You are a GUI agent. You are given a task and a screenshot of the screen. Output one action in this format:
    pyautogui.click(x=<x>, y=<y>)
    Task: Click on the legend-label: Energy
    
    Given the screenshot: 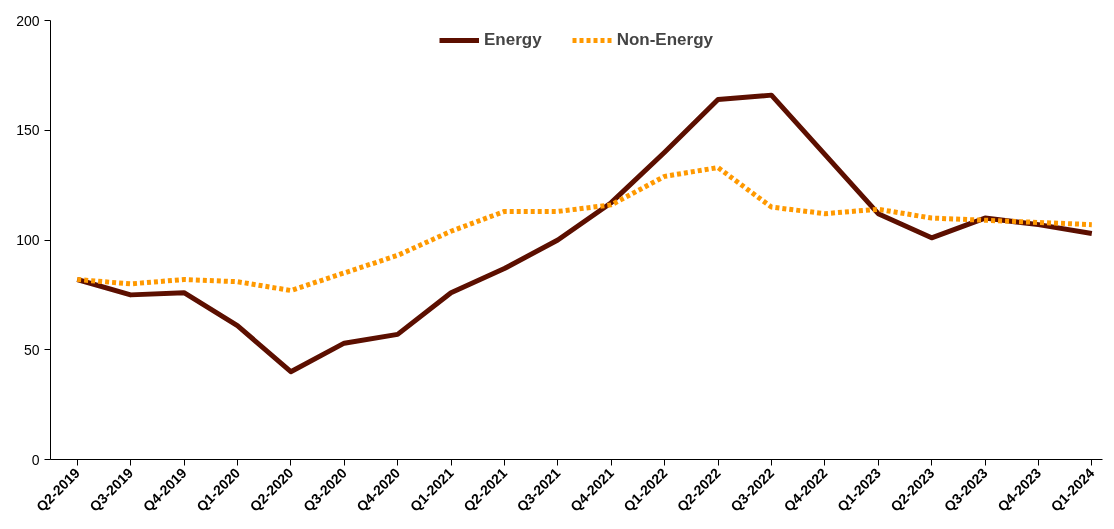 What is the action you would take?
    pyautogui.click(x=513, y=40)
    